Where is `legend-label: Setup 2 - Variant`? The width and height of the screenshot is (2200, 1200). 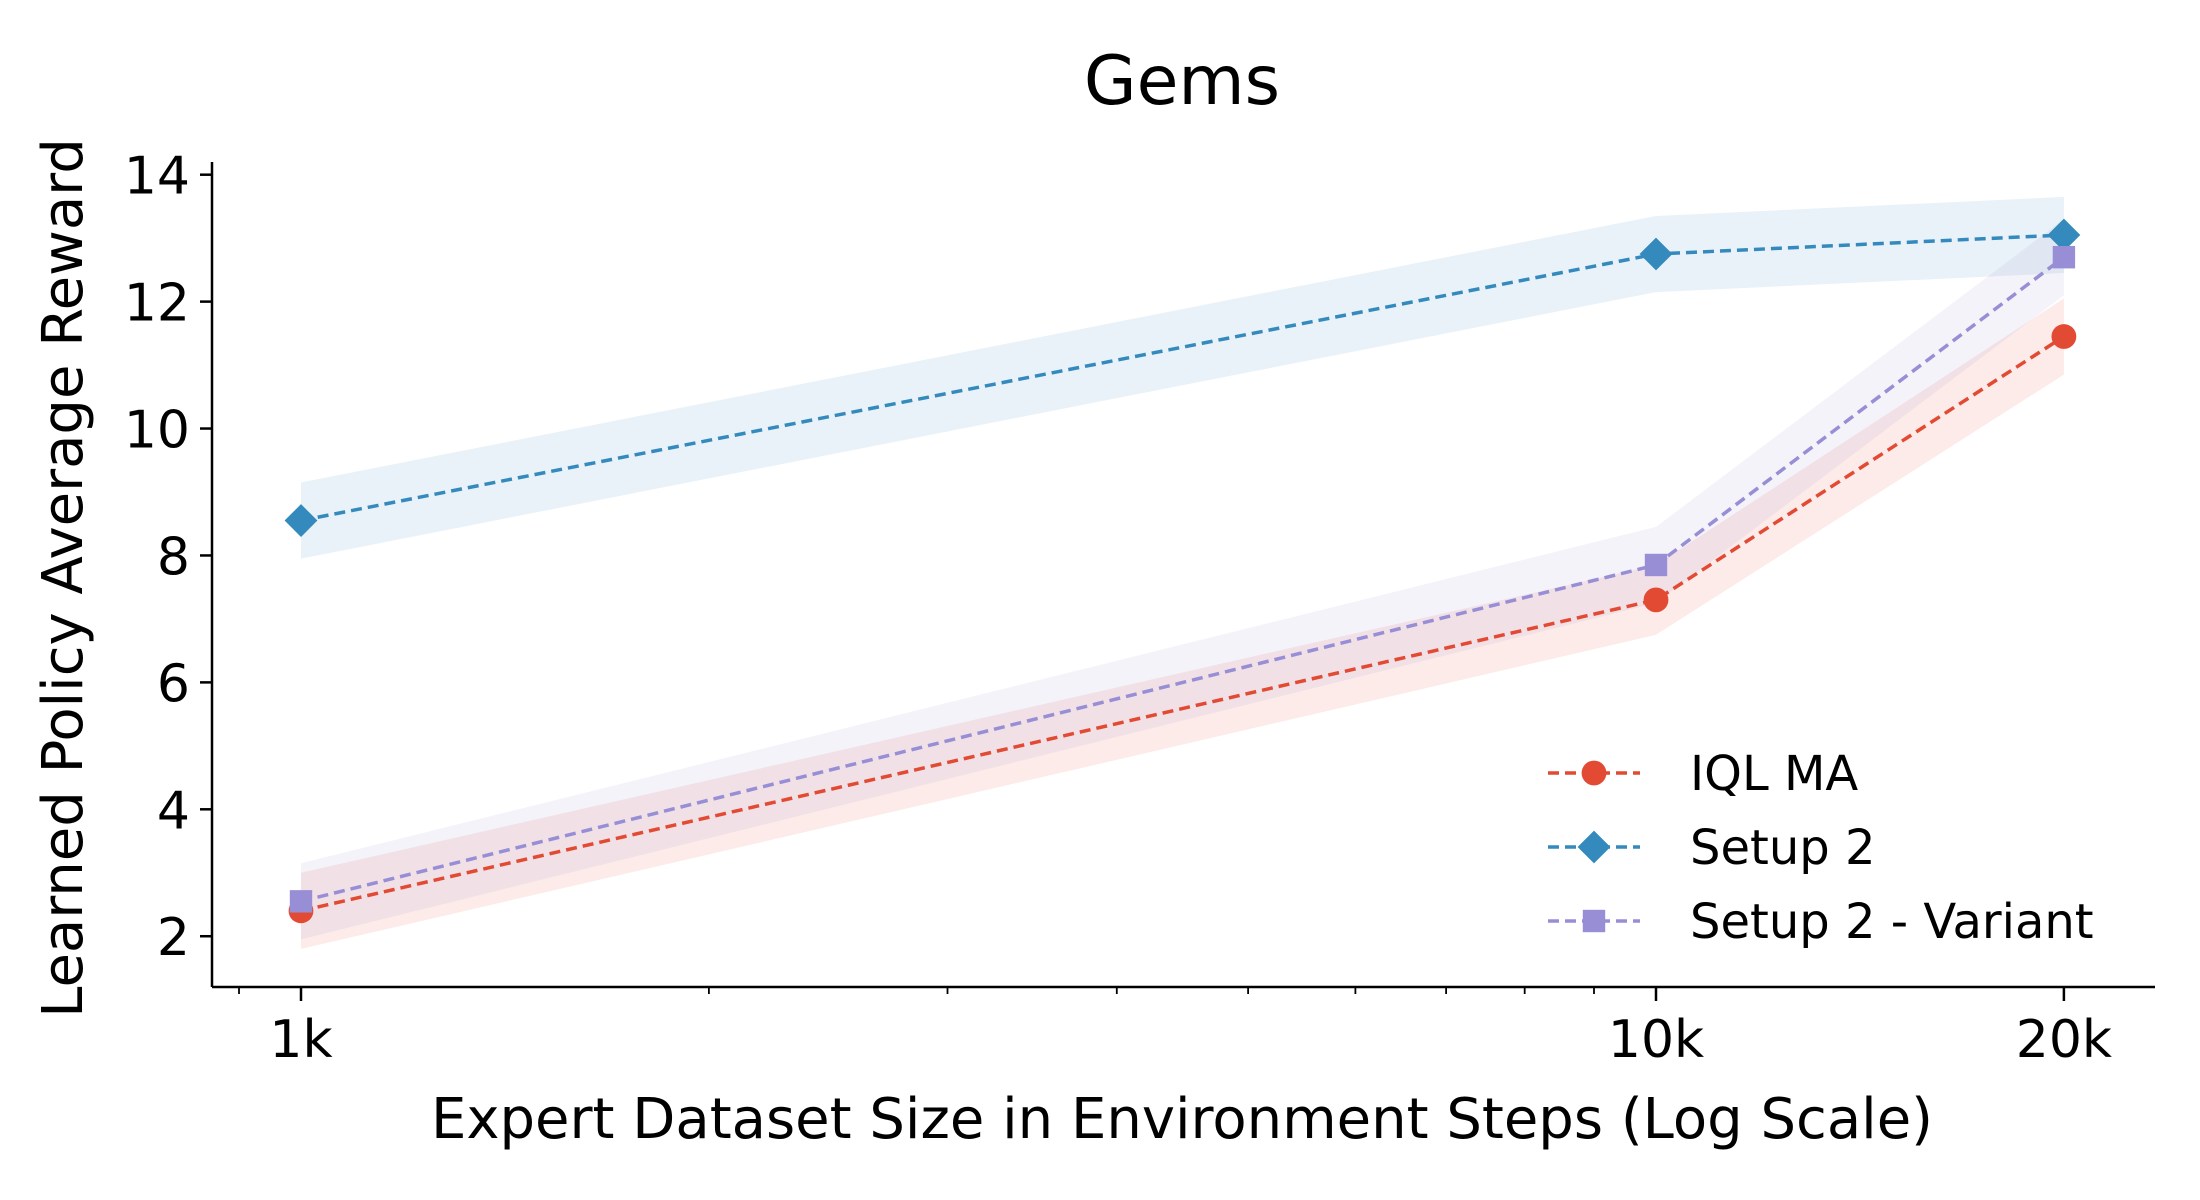 legend-label: Setup 2 - Variant is located at coordinates (1892, 922).